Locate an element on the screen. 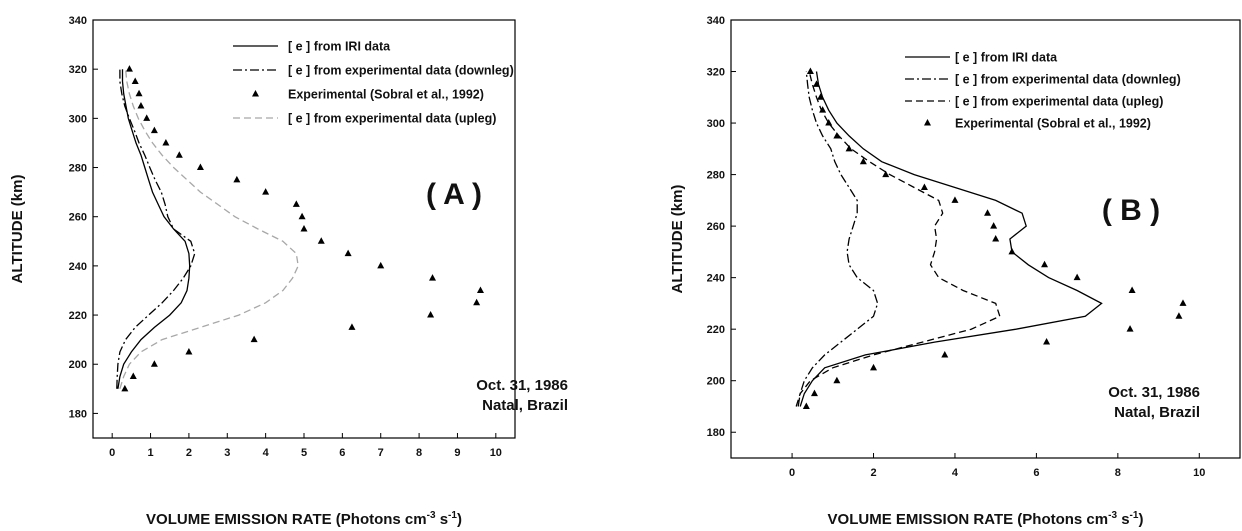 Image resolution: width=1242 pixels, height=531 pixels. series-solid is located at coordinates (154, 229).